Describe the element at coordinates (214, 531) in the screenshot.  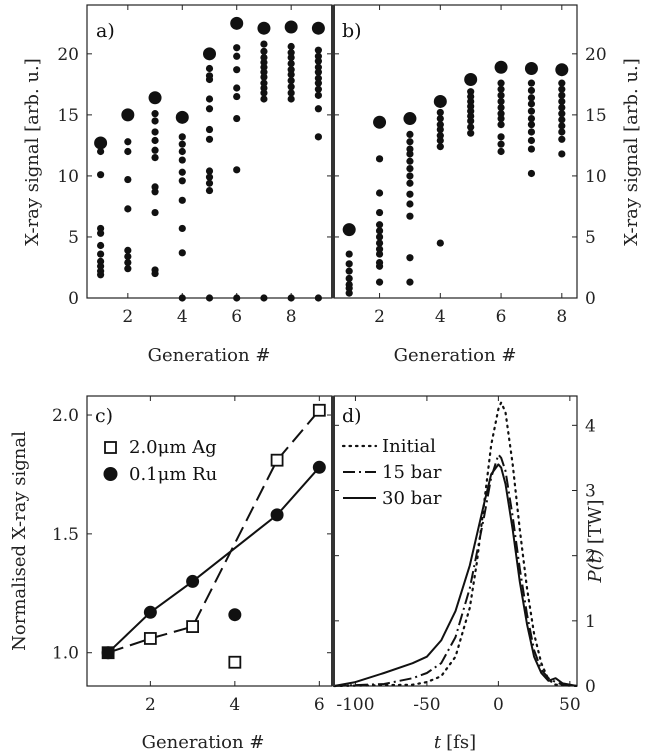
I see `series-line-ag` at that location.